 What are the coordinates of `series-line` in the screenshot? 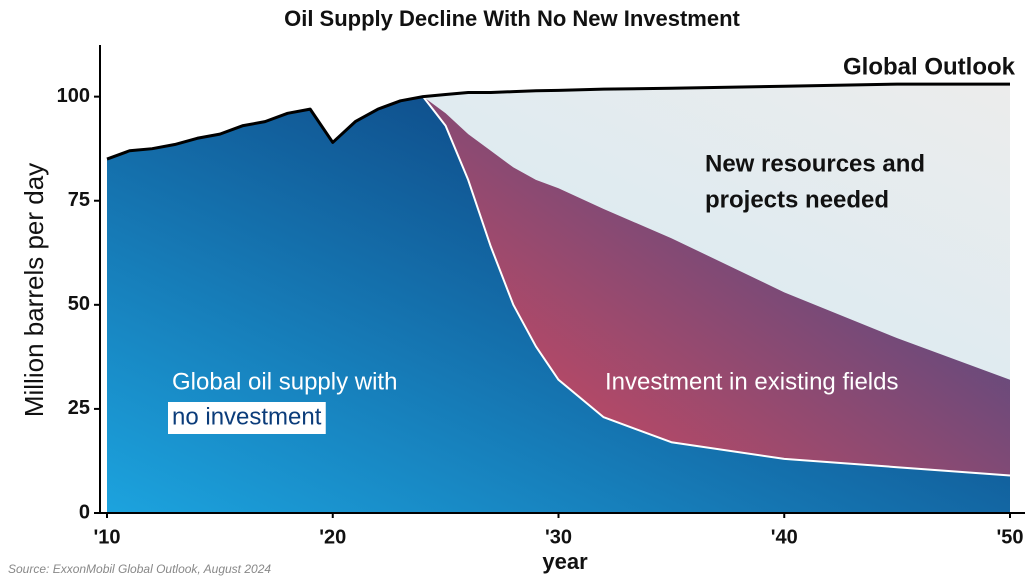 It's located at (558, 121).